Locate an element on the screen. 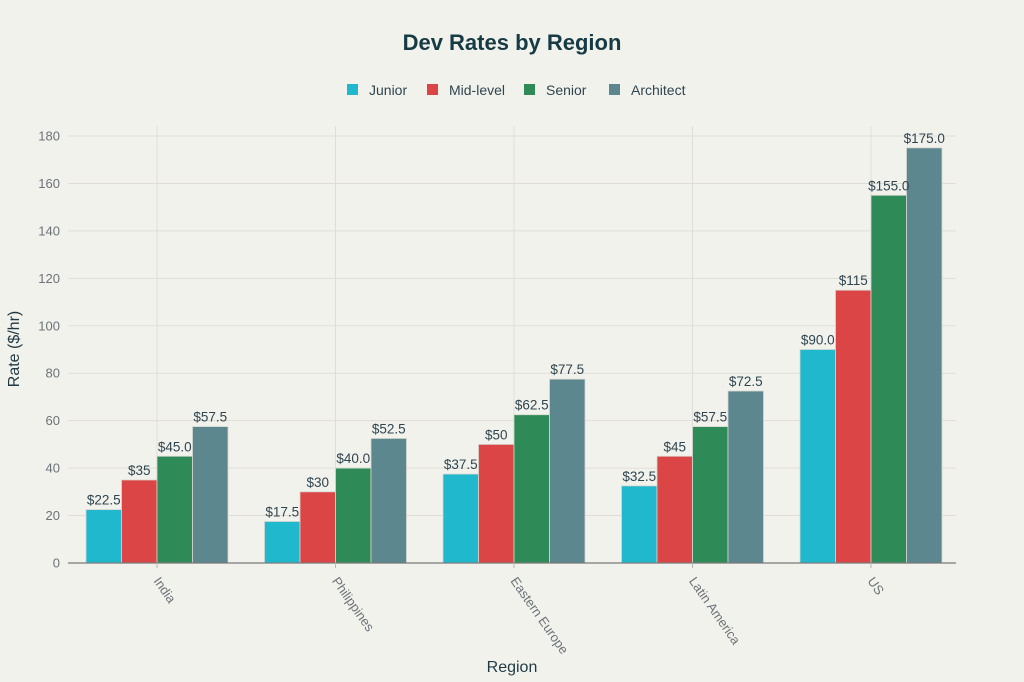 The height and width of the screenshot is (682, 1024). bar-senior-philippines is located at coordinates (353, 515).